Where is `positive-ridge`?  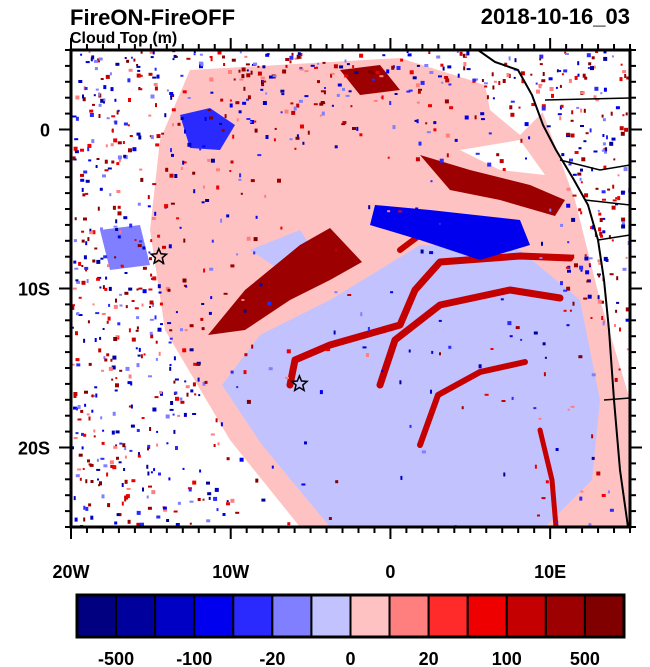 positive-ridge is located at coordinates (470, 337).